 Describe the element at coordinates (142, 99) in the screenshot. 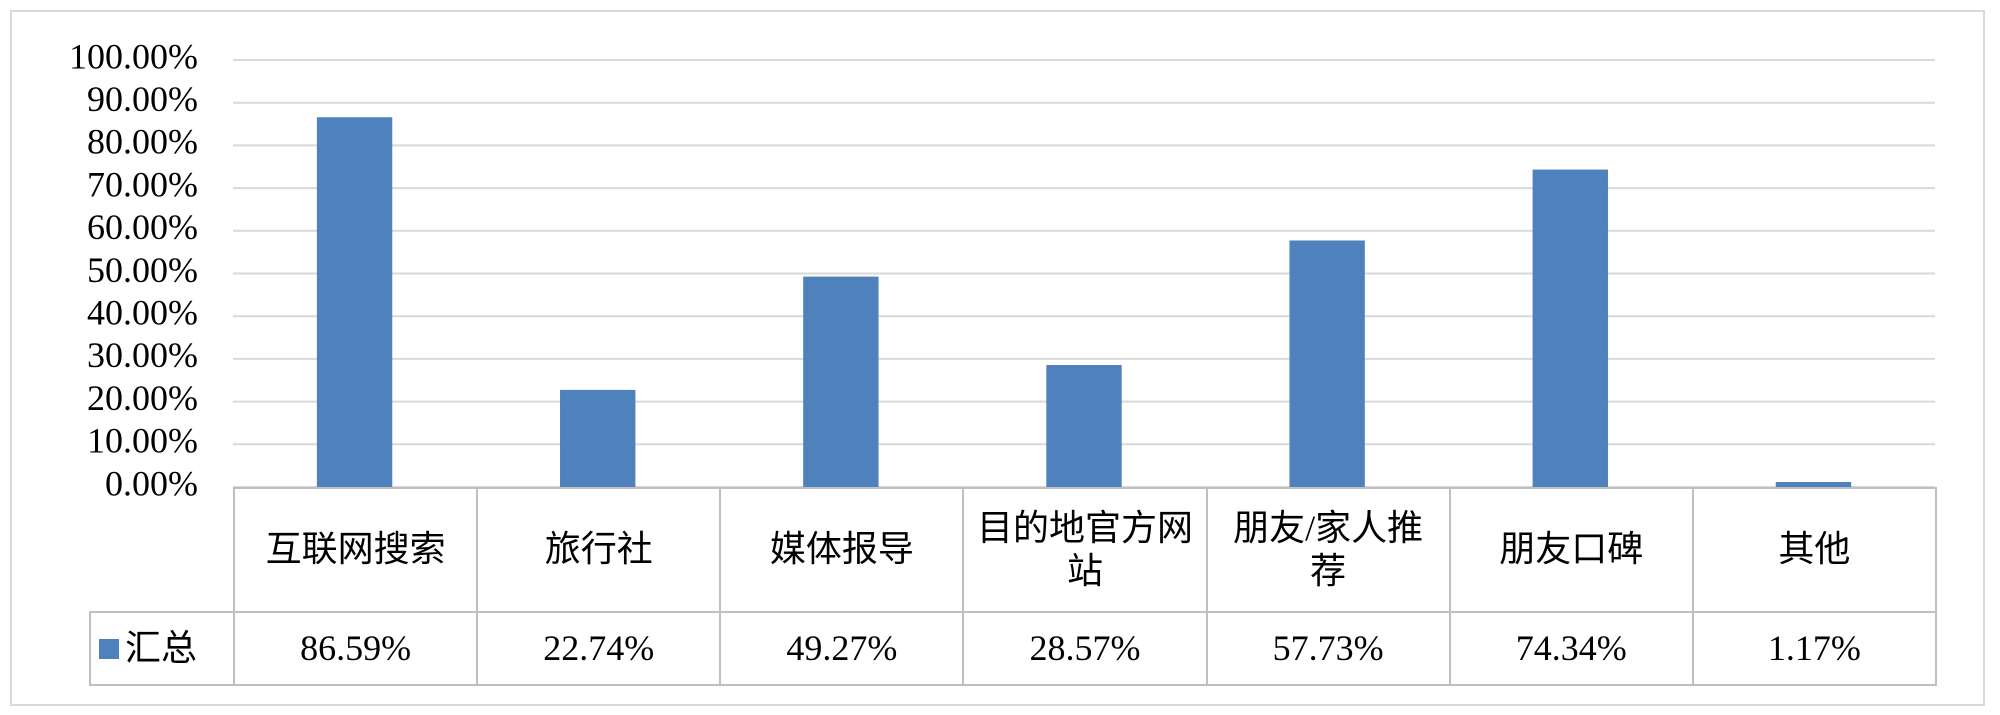

I see `y-tick-label: 90.00%` at that location.